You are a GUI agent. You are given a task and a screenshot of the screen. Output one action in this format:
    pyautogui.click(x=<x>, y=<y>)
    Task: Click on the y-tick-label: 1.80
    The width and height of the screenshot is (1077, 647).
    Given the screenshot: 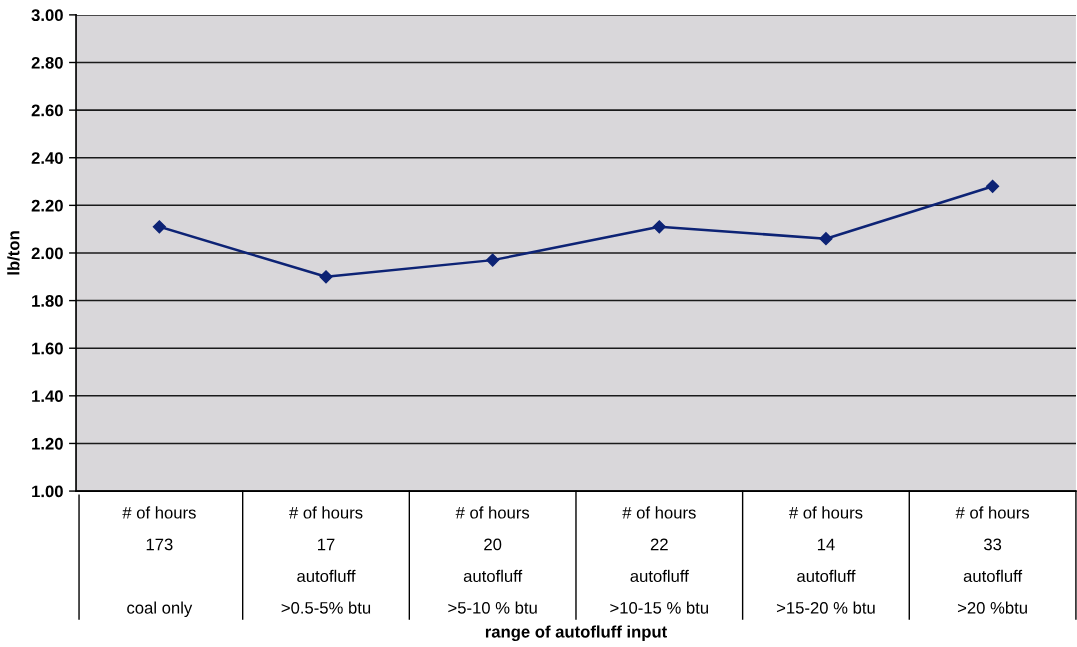 What is the action you would take?
    pyautogui.click(x=47, y=301)
    